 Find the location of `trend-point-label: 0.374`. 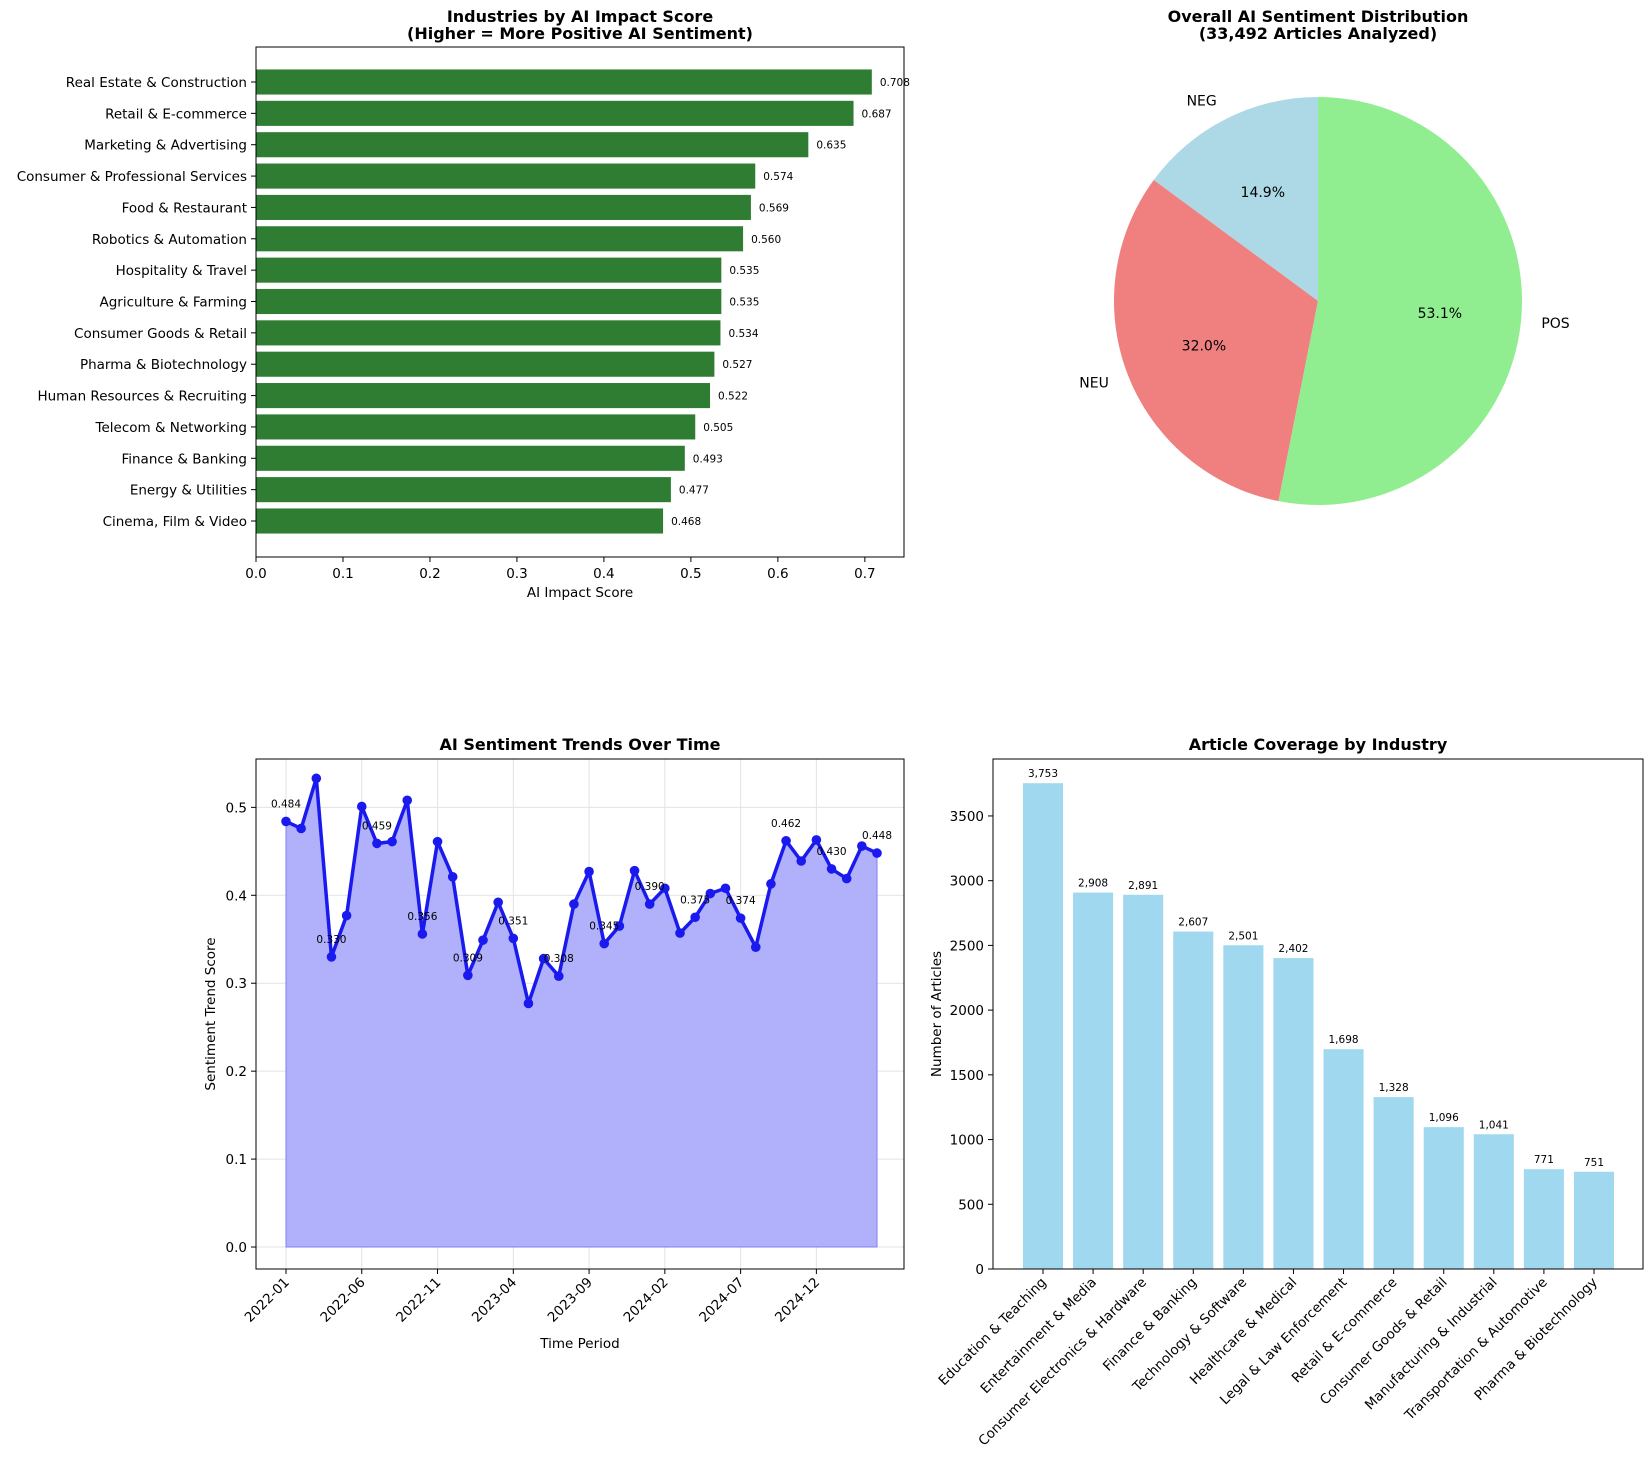

trend-point-label: 0.374 is located at coordinates (741, 901).